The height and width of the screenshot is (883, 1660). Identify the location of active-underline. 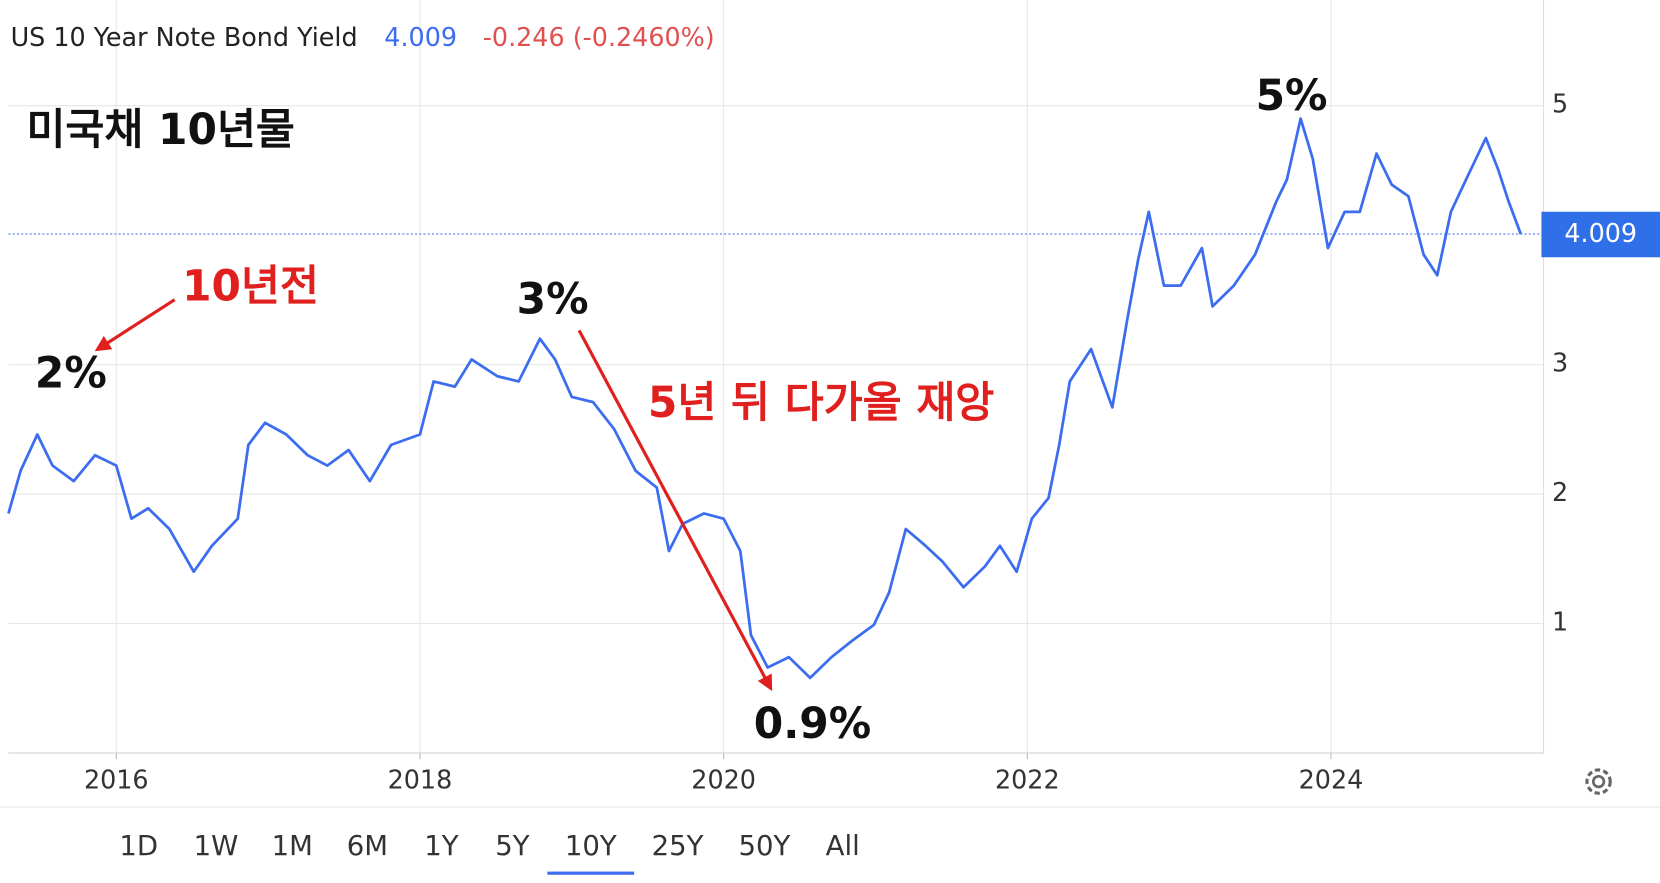
(591, 873).